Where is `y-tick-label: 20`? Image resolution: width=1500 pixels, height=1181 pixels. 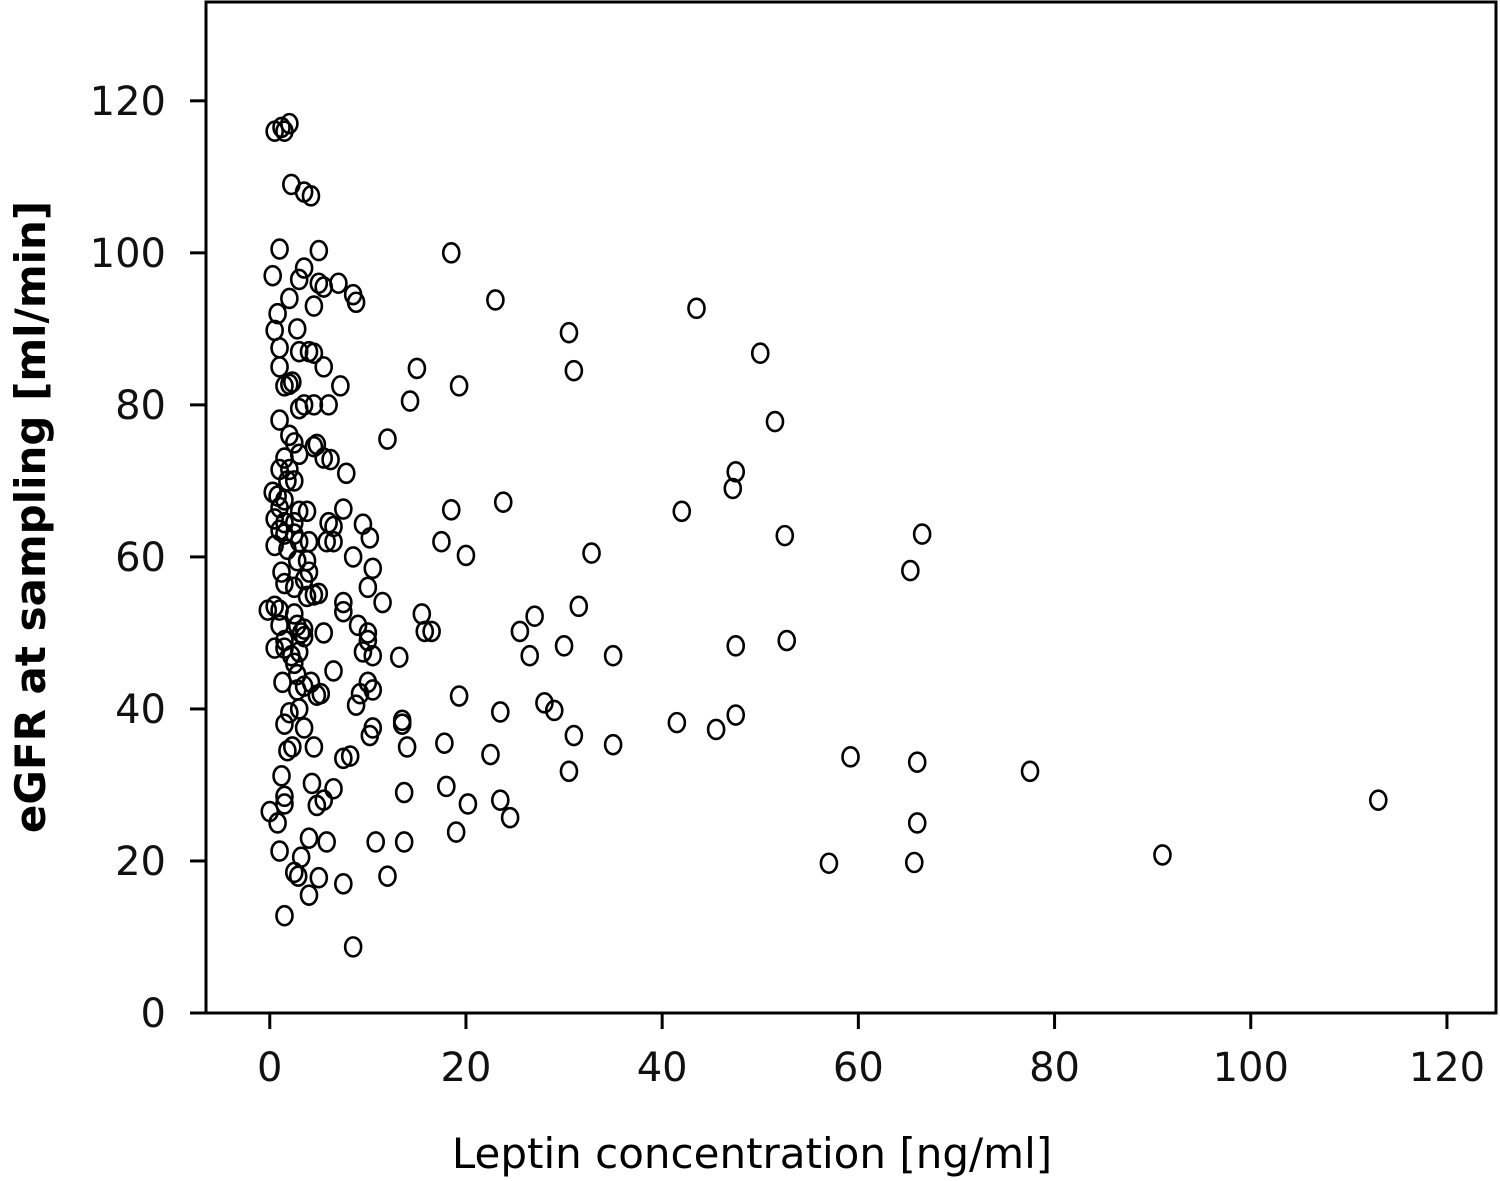
y-tick-label: 20 is located at coordinates (140, 862).